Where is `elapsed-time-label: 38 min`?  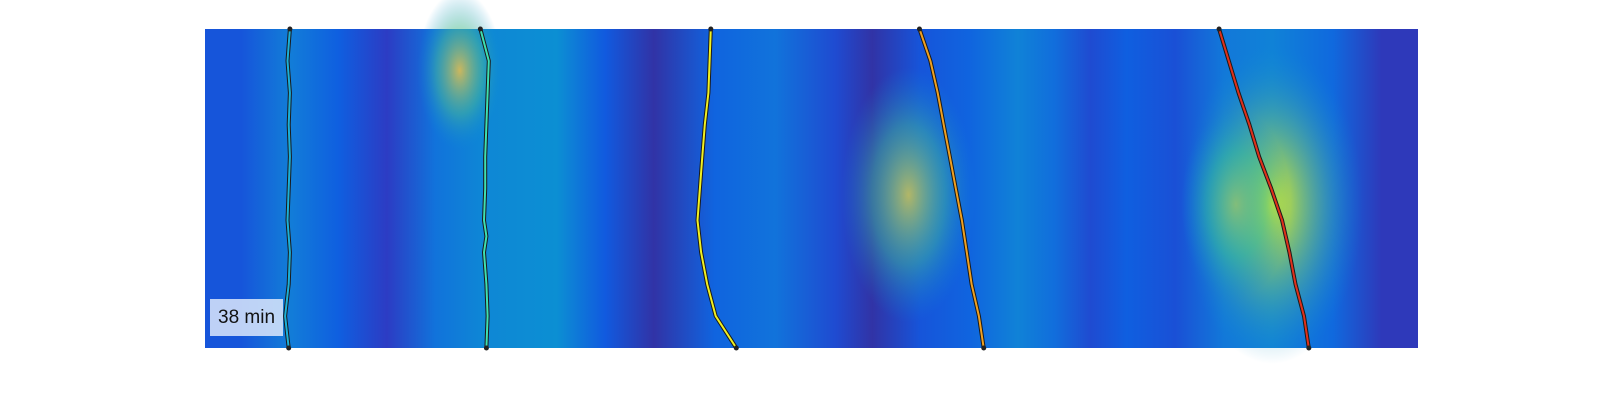 elapsed-time-label: 38 min is located at coordinates (247, 317).